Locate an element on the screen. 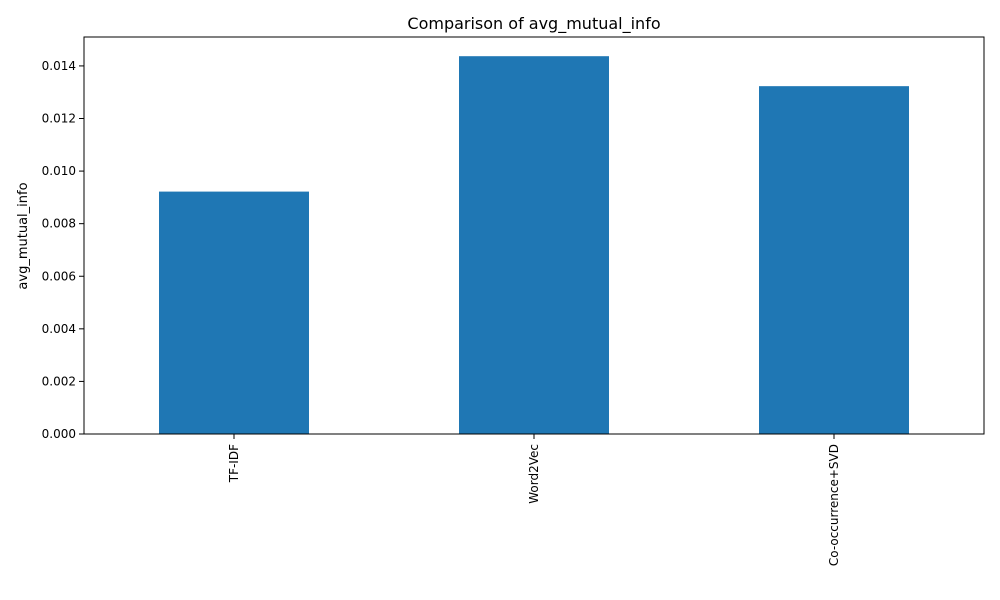  y-tick-label: 0.002 is located at coordinates (59, 381).